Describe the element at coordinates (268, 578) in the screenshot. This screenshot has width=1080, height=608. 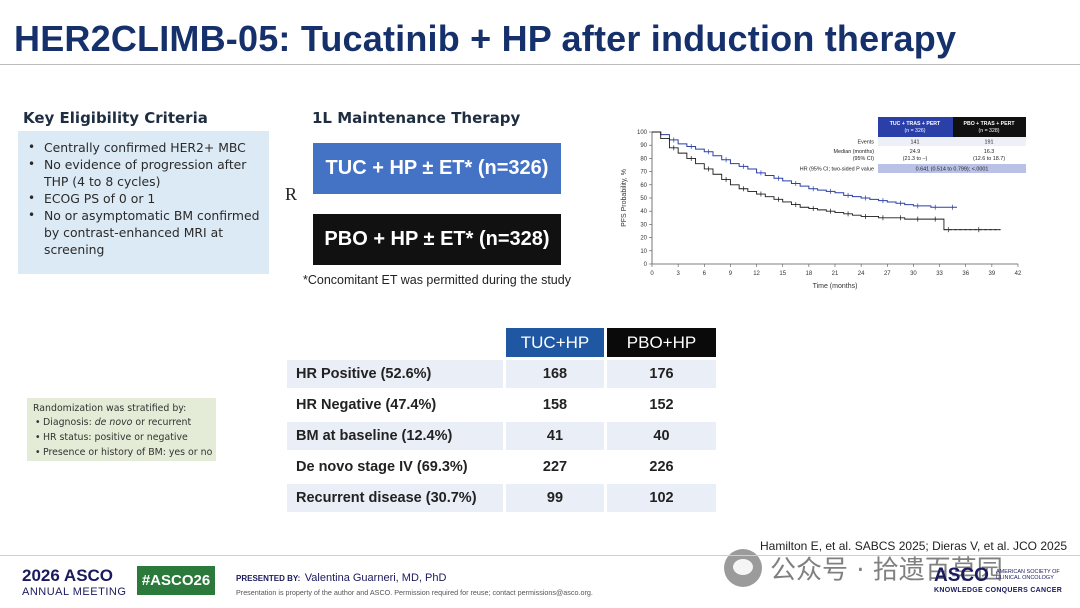
I see `presented-by-label: PRESENTED BY:` at that location.